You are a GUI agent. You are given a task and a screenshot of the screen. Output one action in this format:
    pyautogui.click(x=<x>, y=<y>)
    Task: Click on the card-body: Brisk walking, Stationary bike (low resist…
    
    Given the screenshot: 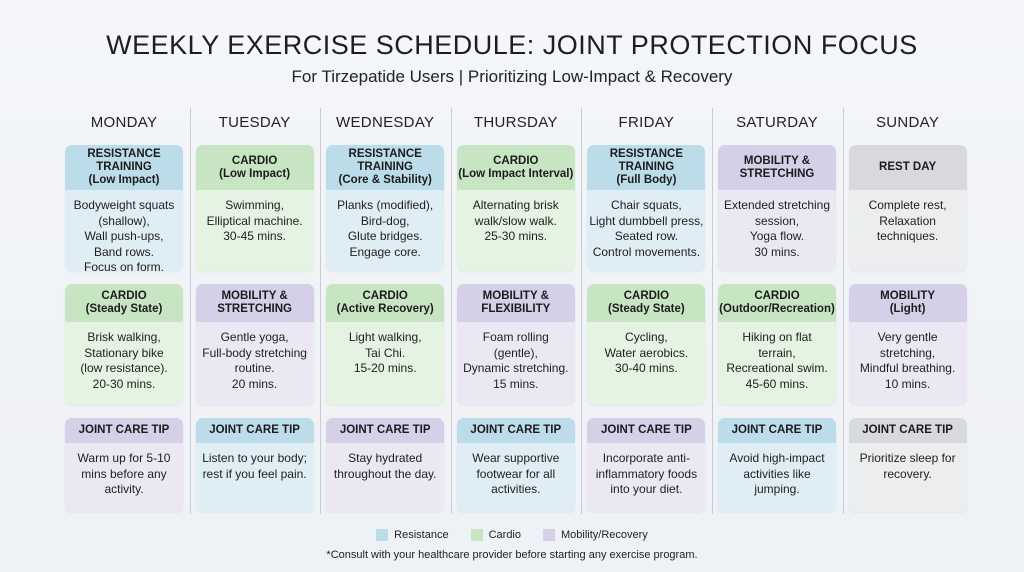 What is the action you would take?
    pyautogui.click(x=124, y=363)
    